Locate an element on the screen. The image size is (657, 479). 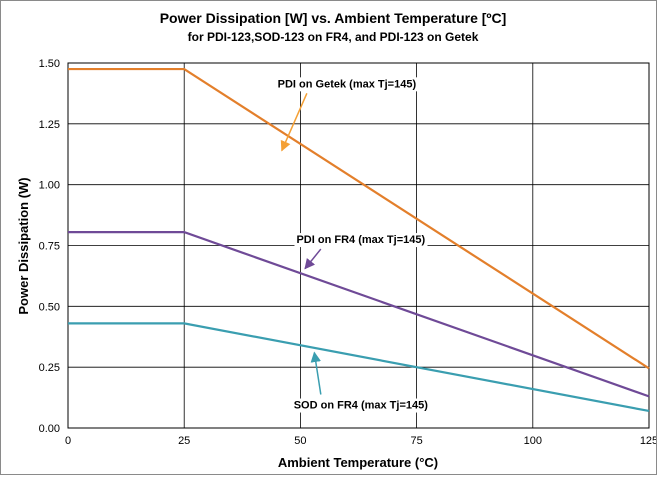
x-tick-label: 25 is located at coordinates (184, 441).